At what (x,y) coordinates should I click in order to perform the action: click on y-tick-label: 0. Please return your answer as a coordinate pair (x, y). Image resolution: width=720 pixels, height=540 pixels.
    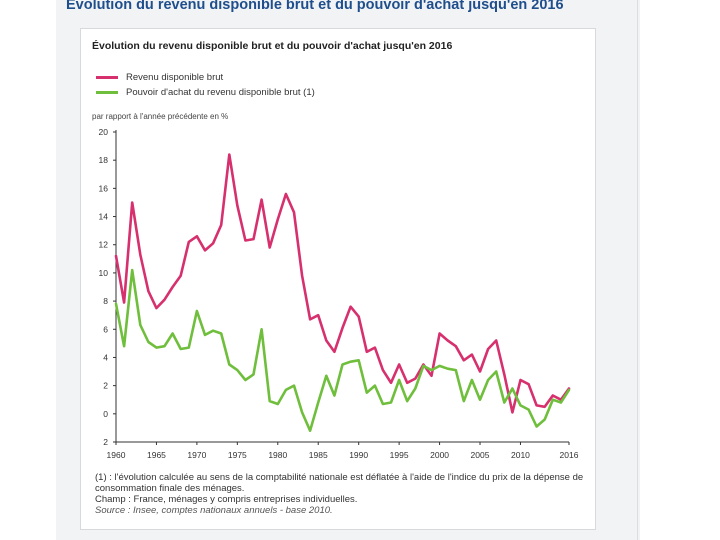
    Looking at the image, I should click on (105, 414).